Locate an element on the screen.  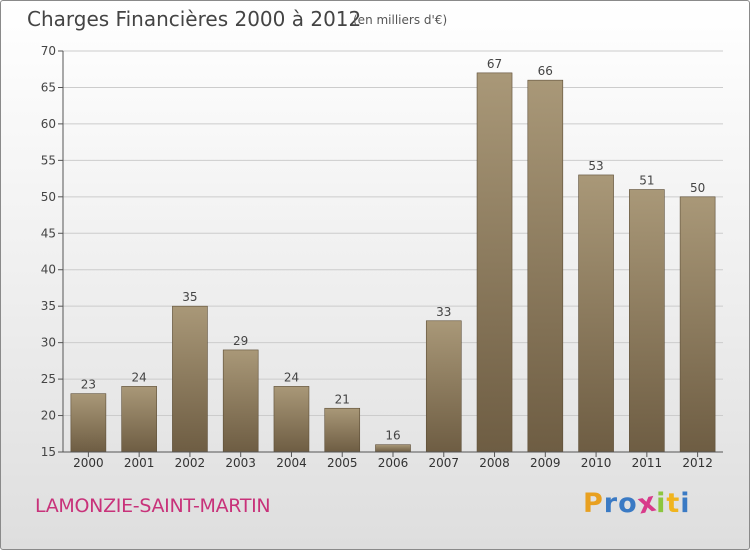
bar-2007 is located at coordinates (443, 386).